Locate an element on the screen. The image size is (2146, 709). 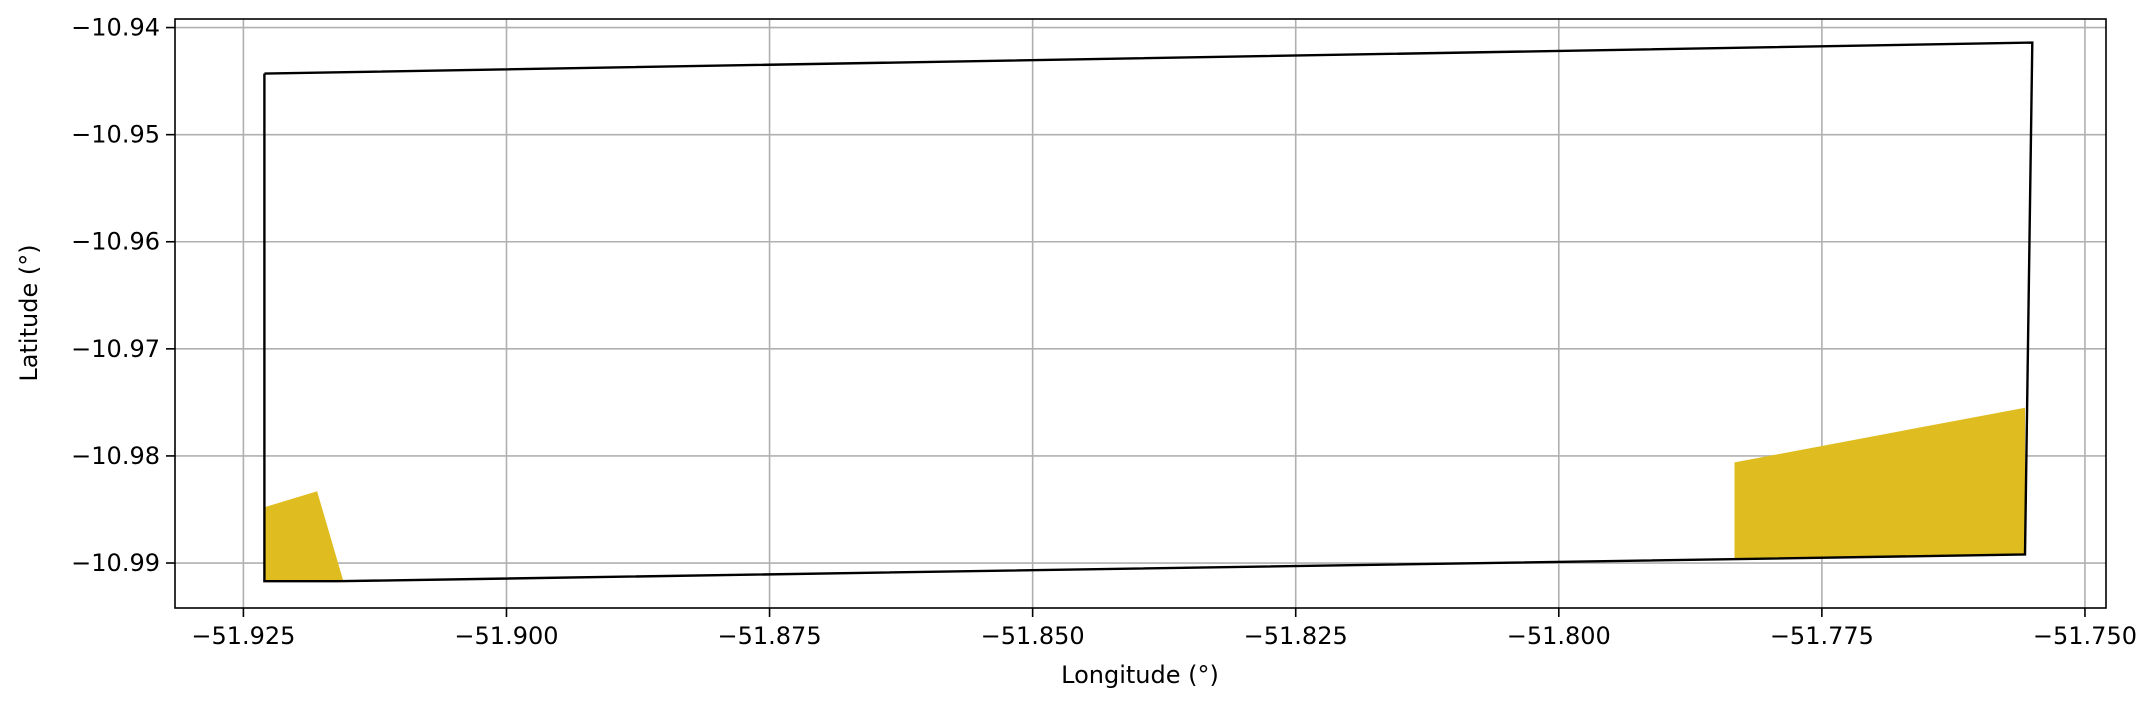
x-tick-label: −51.750 is located at coordinates (2085, 636).